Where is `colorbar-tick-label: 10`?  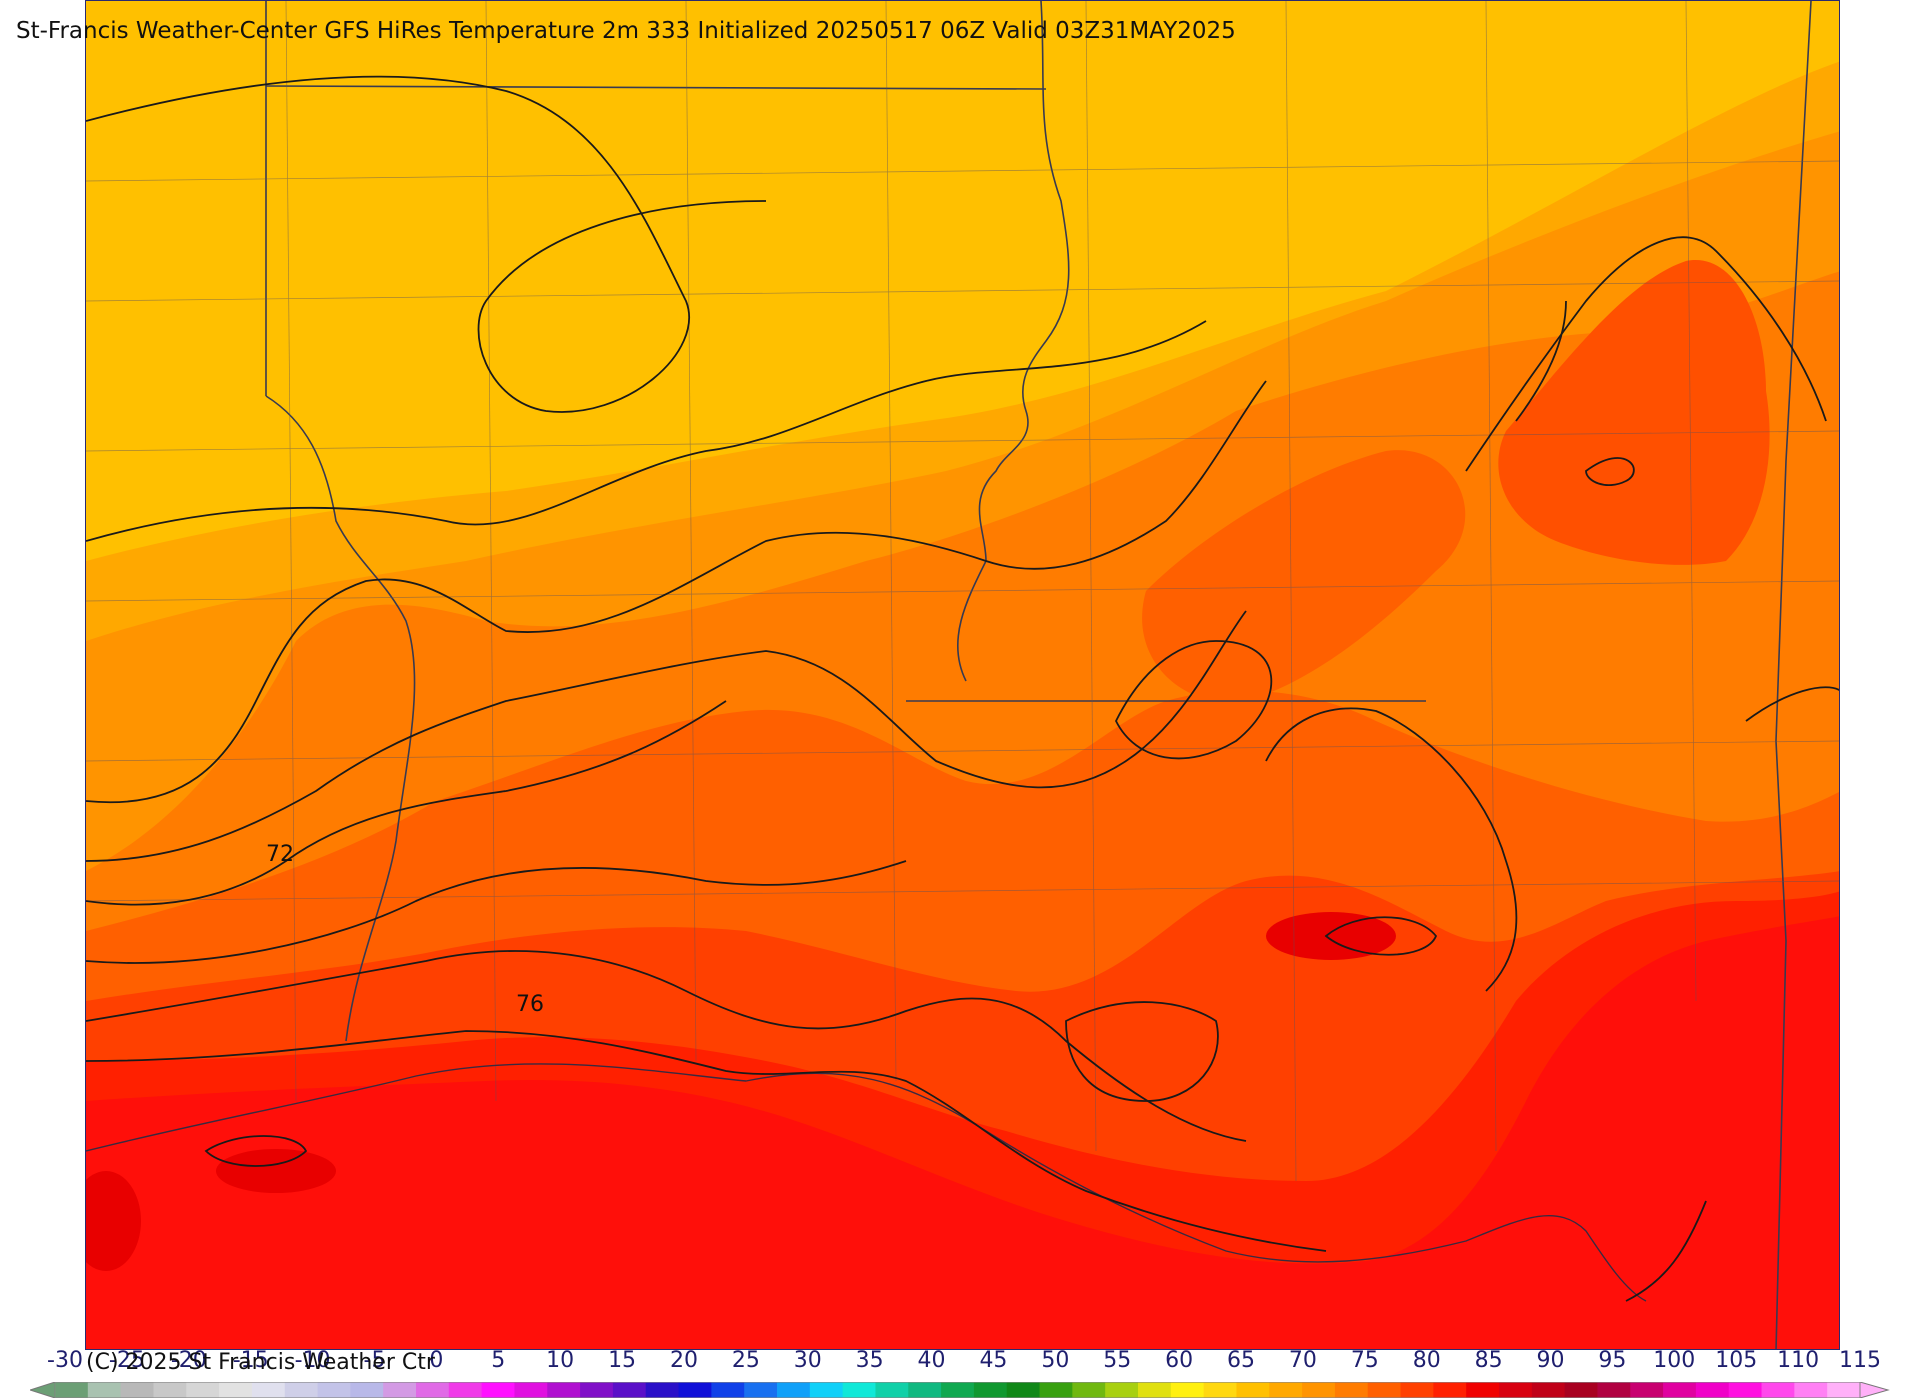 colorbar-tick-label: 10 is located at coordinates (560, 1360).